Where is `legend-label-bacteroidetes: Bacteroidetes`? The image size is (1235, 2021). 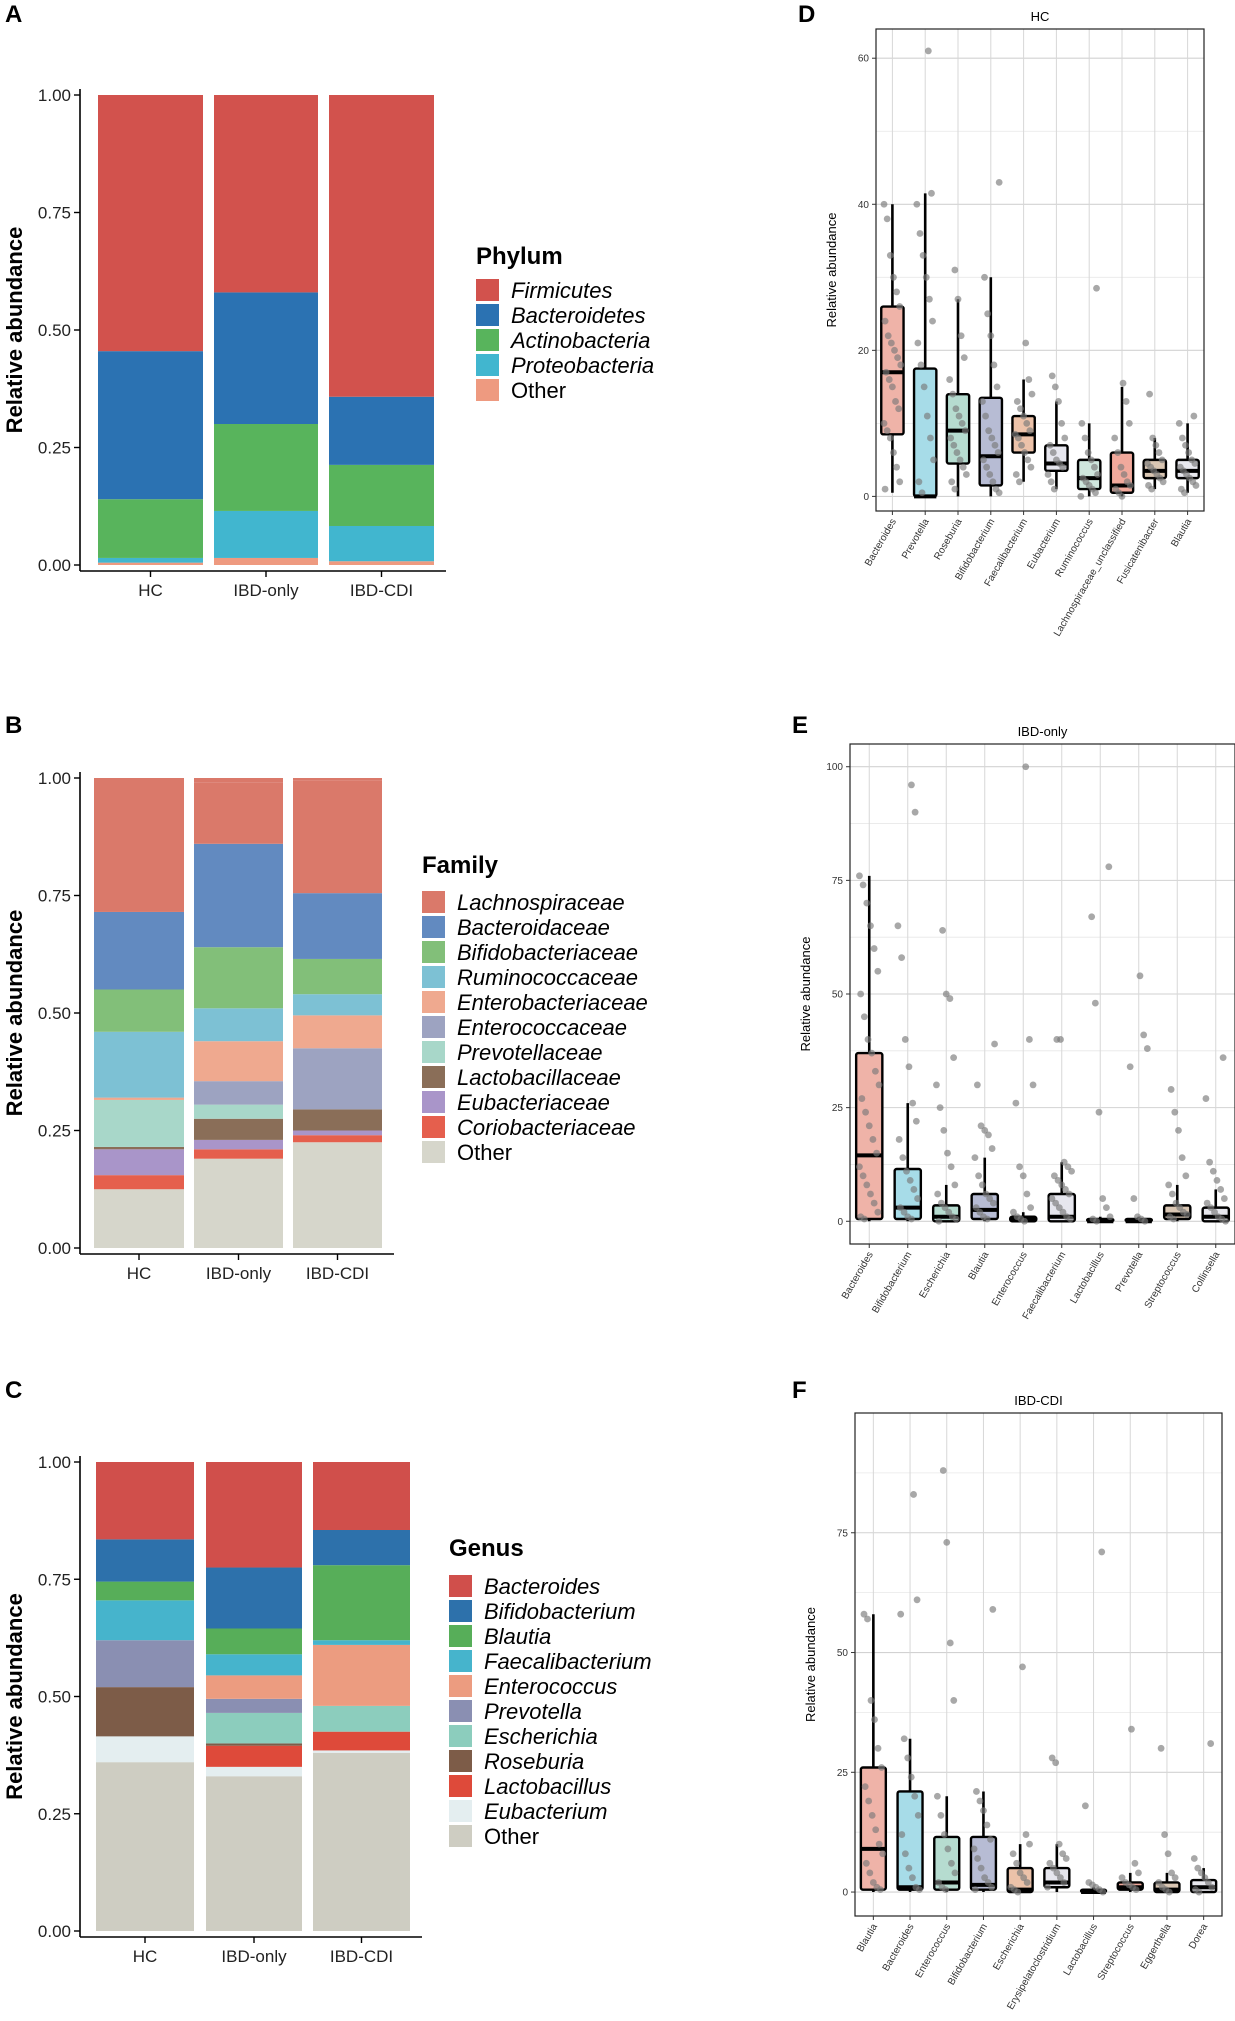
legend-label-bacteroidetes: Bacteroidetes is located at coordinates (578, 315).